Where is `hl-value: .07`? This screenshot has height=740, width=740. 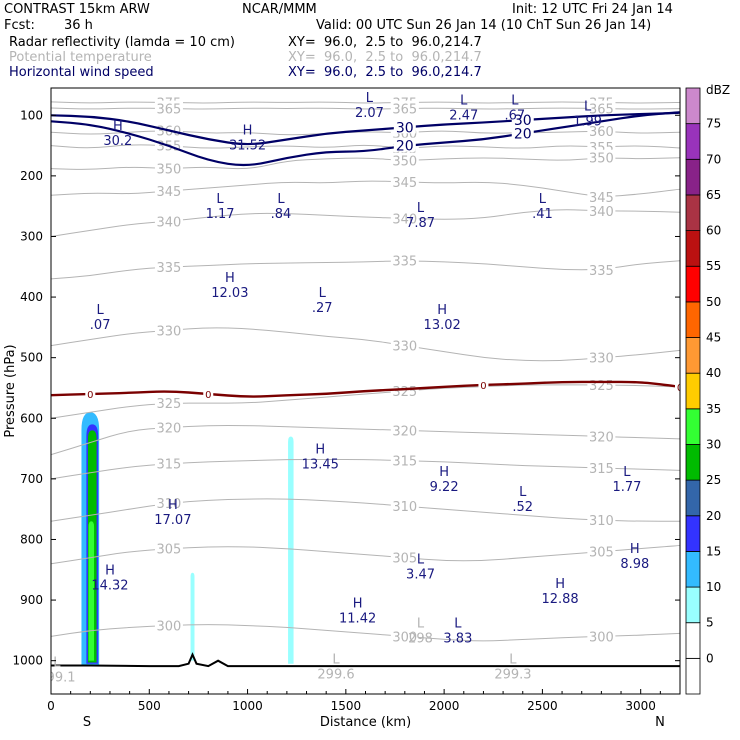 hl-value: .07 is located at coordinates (100, 325).